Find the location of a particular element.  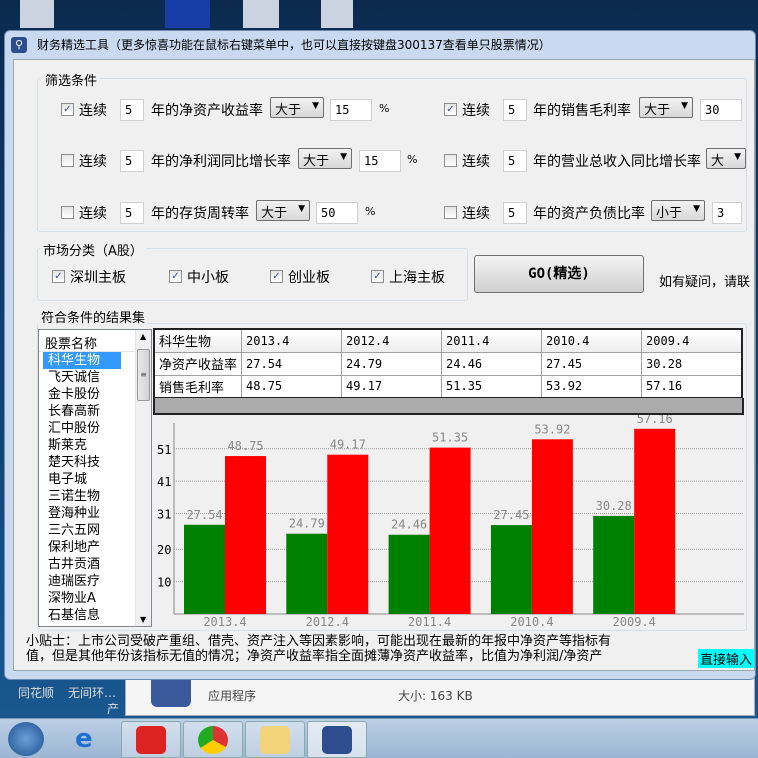

stock-list-item: 迪瑞医疗 is located at coordinates (74, 581).